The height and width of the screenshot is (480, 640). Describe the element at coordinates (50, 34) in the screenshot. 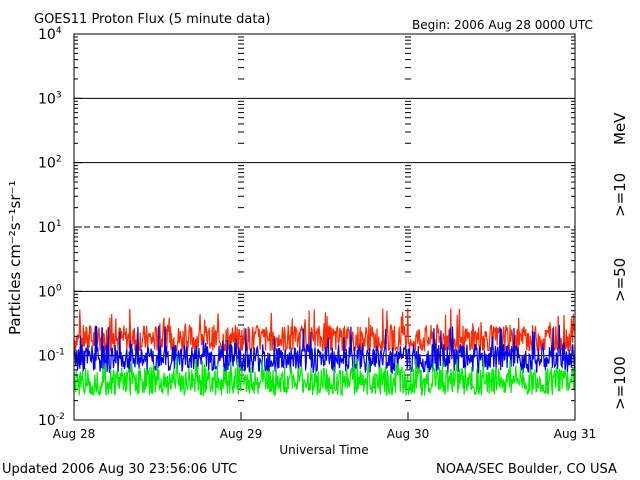

I see `y-tick-label: 104` at that location.